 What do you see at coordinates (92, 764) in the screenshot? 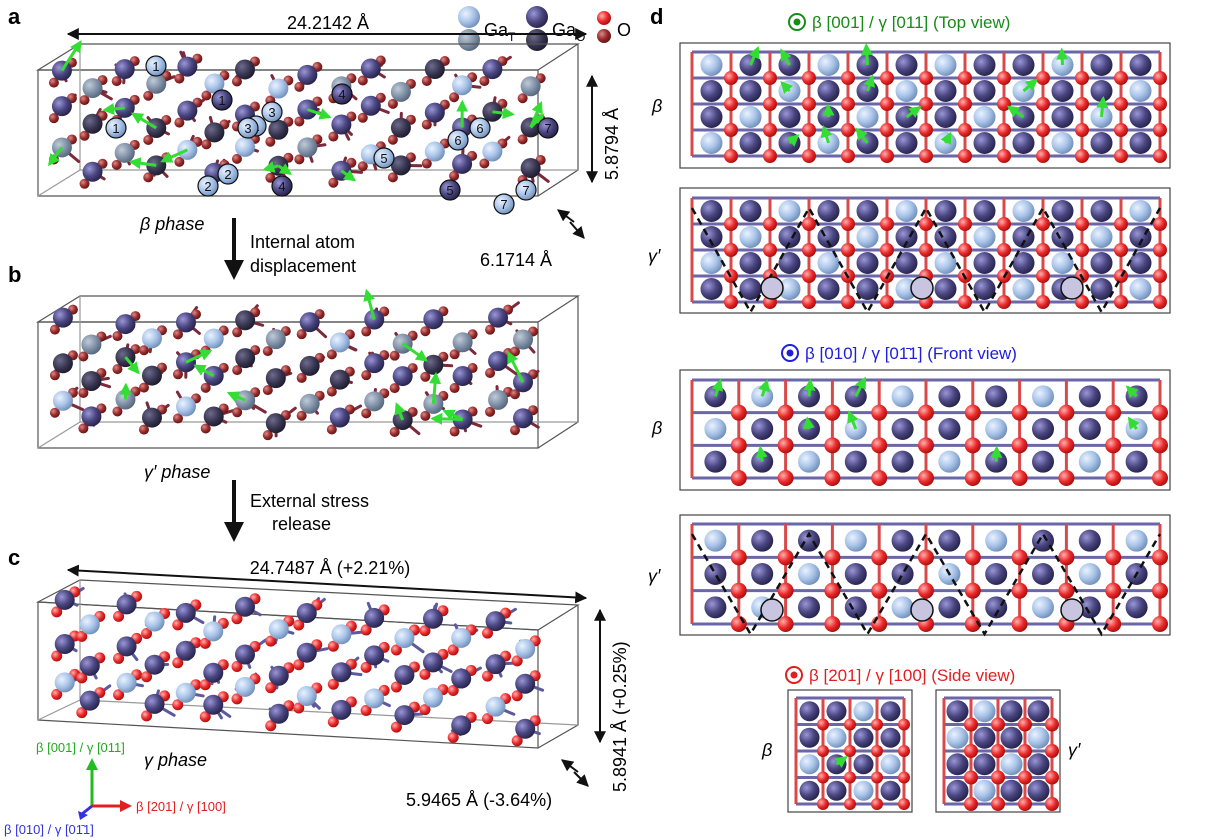
I see `axis-green-head` at bounding box center [92, 764].